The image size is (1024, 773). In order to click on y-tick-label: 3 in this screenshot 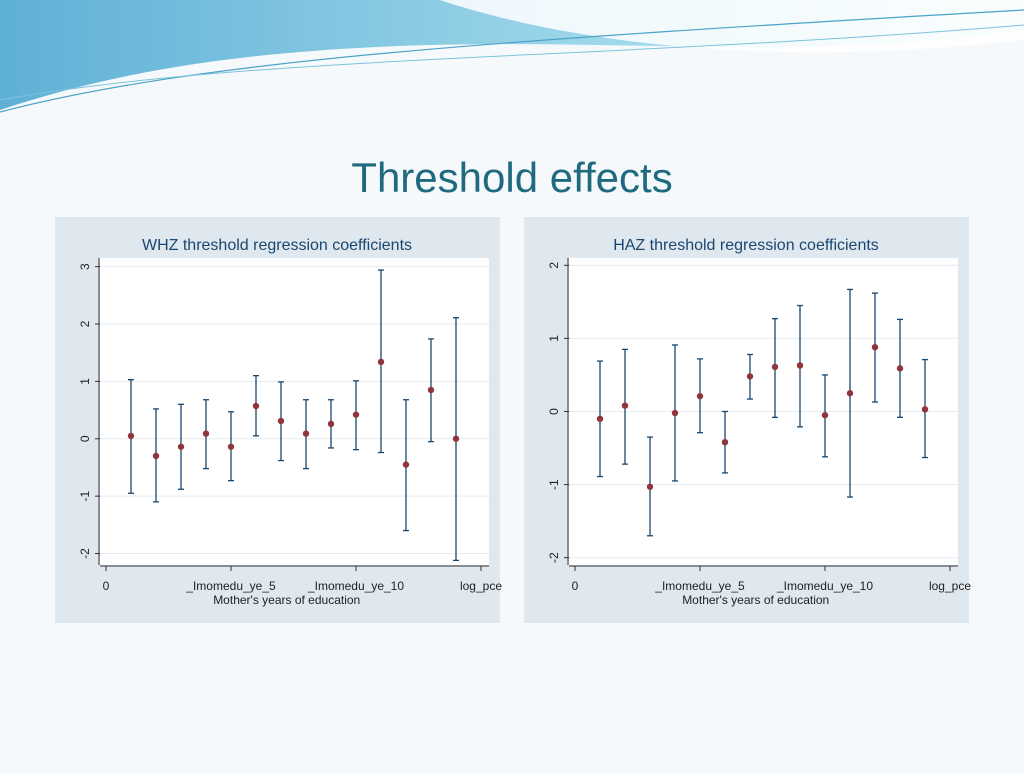, I will do `click(85, 266)`.